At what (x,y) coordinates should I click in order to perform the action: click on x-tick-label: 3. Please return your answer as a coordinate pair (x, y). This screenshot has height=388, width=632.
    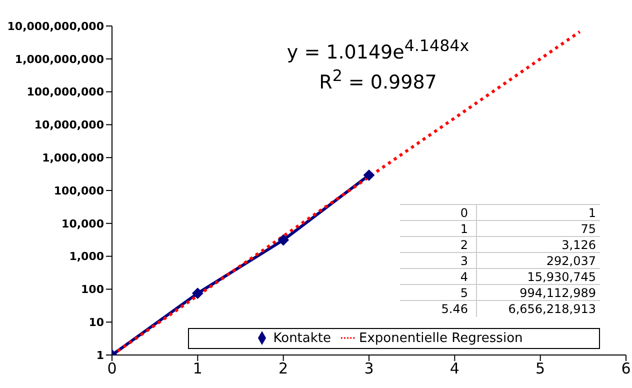
    Looking at the image, I should click on (369, 369).